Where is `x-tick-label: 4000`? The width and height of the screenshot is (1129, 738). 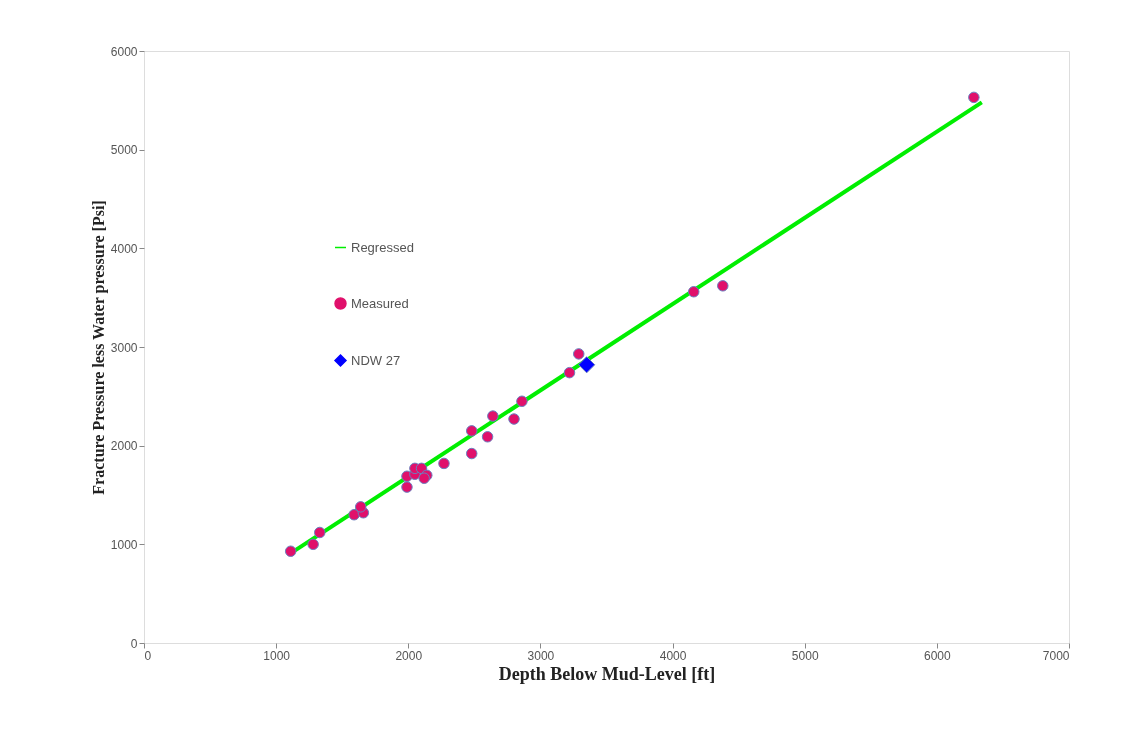
x-tick-label: 4000 is located at coordinates (673, 655).